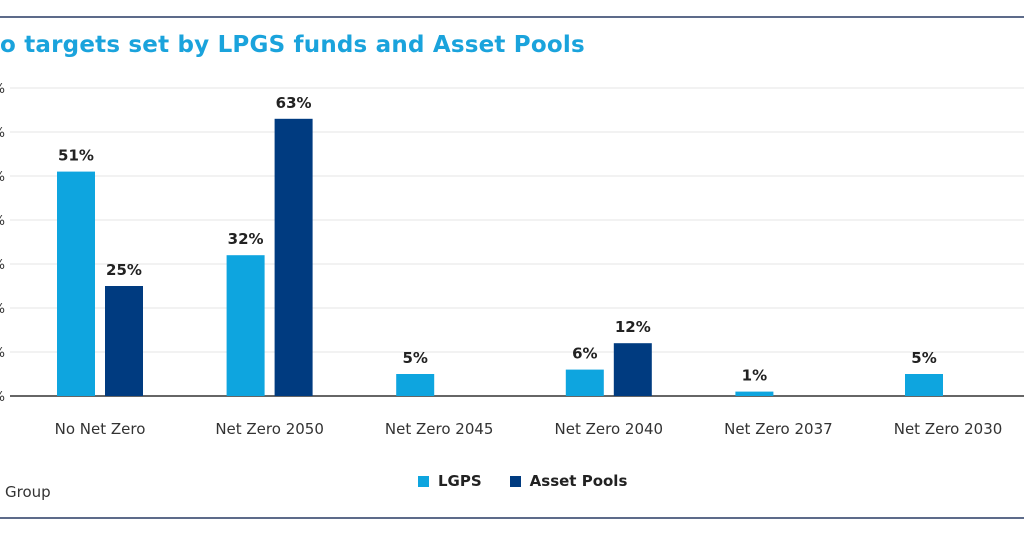  I want to click on y-tick-label: 20%, so click(2, 309).